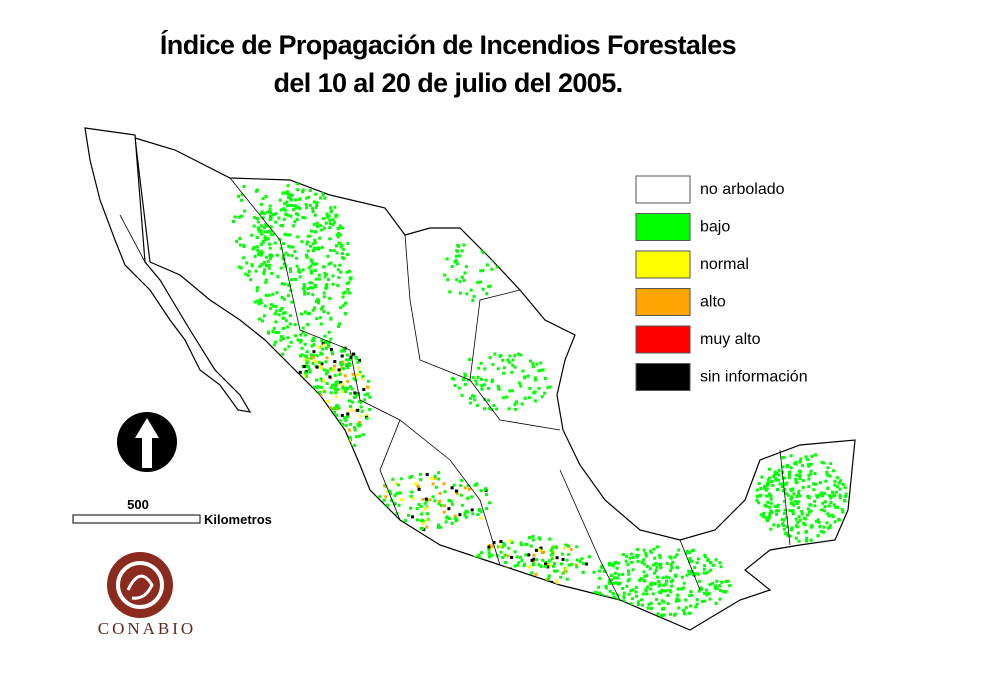  I want to click on legend-label: muy alto, so click(730, 339).